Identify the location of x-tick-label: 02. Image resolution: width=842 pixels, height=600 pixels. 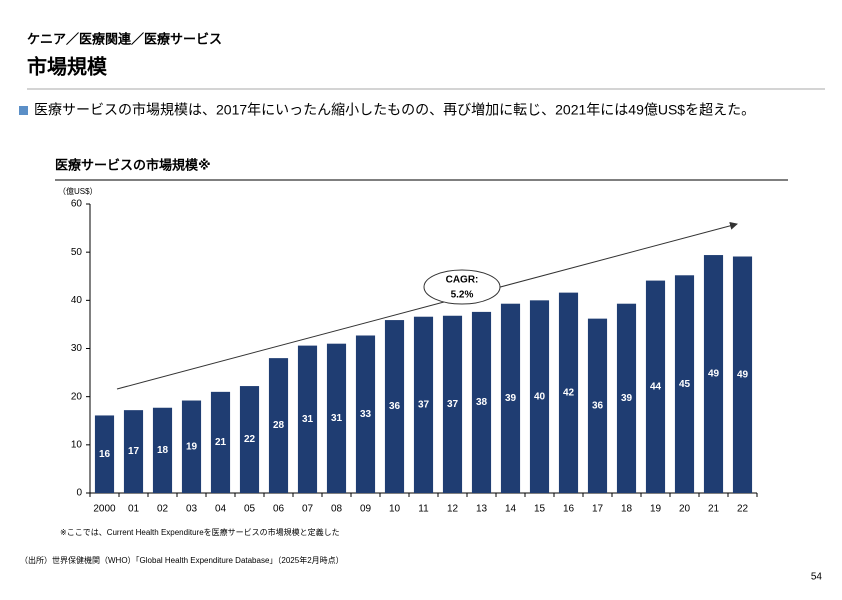
(163, 509).